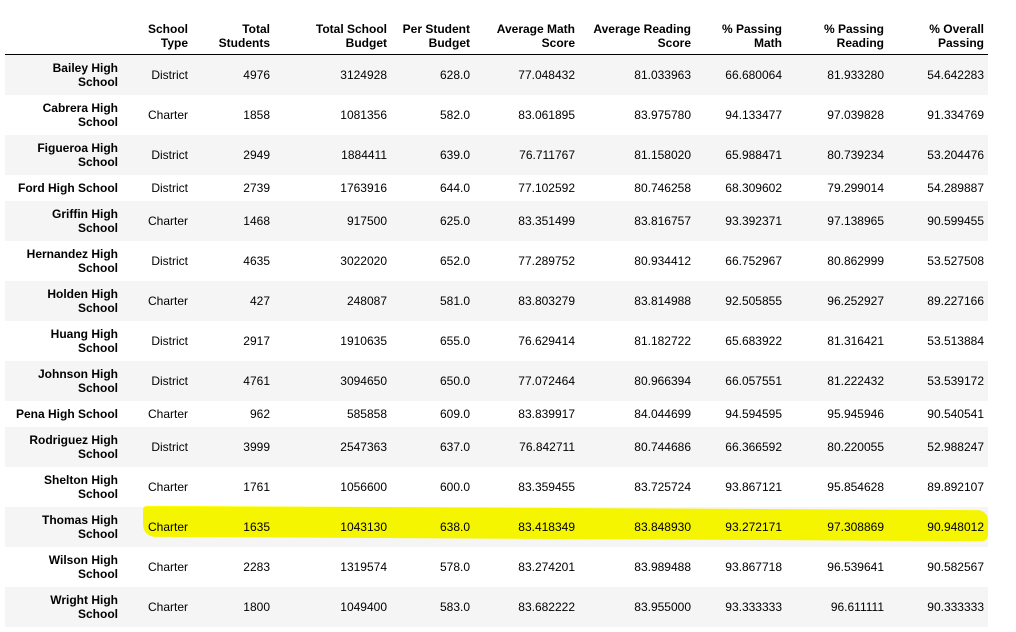 The height and width of the screenshot is (632, 1016). I want to click on cell: 77.072464, so click(546, 380).